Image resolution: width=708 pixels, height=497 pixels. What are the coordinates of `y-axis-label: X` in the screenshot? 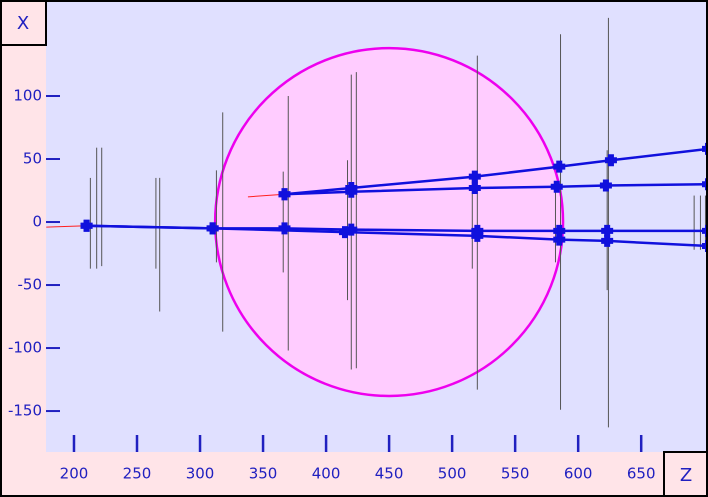 It's located at (23, 23).